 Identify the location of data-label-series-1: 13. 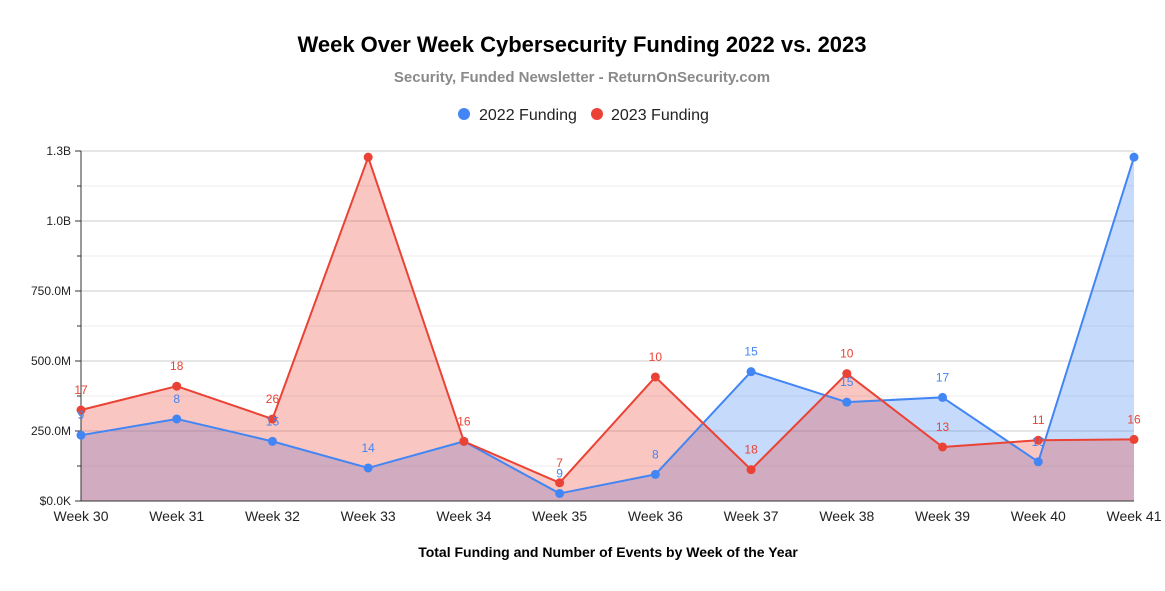
(943, 427).